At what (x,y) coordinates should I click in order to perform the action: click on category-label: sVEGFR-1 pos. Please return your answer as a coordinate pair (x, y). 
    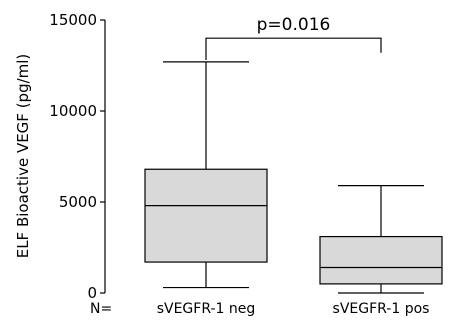
    Looking at the image, I should click on (381, 309).